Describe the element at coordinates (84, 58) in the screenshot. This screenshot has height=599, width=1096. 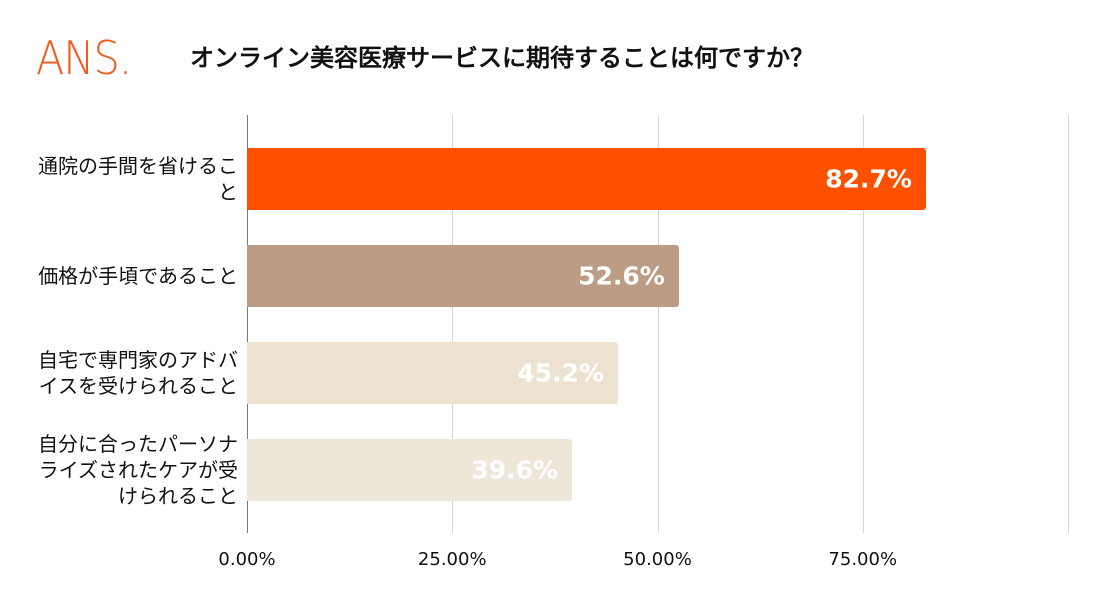
I see `logo: ANS.` at that location.